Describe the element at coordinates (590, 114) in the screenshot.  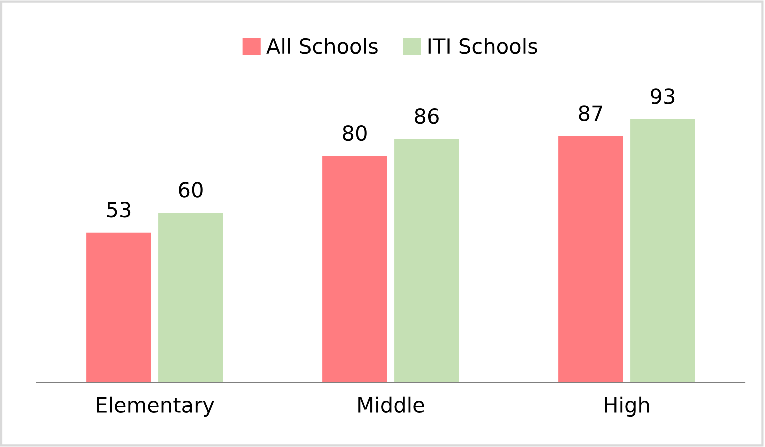
I see `data-label: 87` at that location.